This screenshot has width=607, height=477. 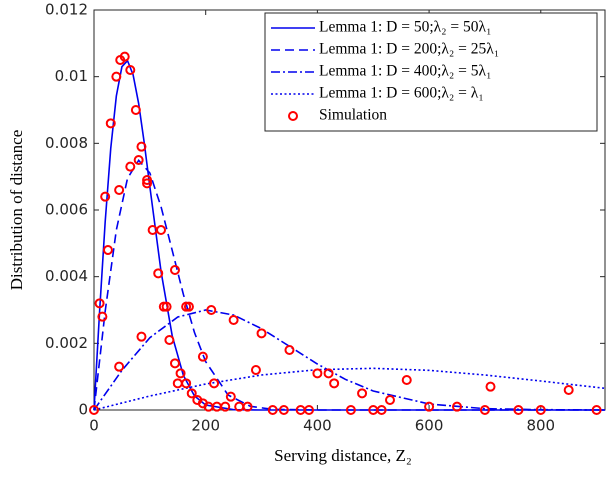 What do you see at coordinates (405, 71) in the screenshot?
I see `legend-label: Lemma 1: D = 400;λ₂ = 5λ₁` at bounding box center [405, 71].